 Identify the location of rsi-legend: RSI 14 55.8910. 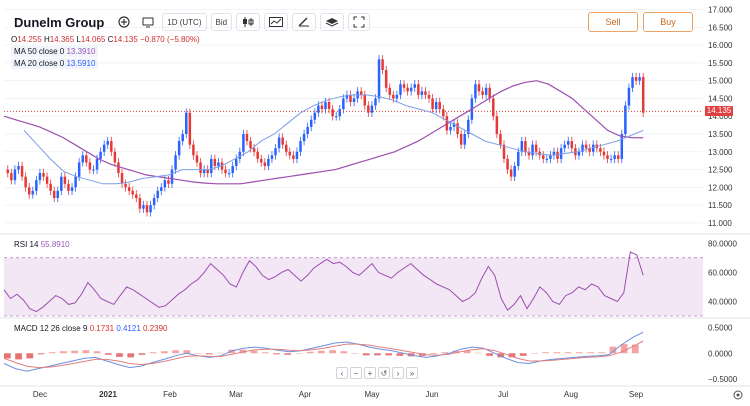
(42, 244).